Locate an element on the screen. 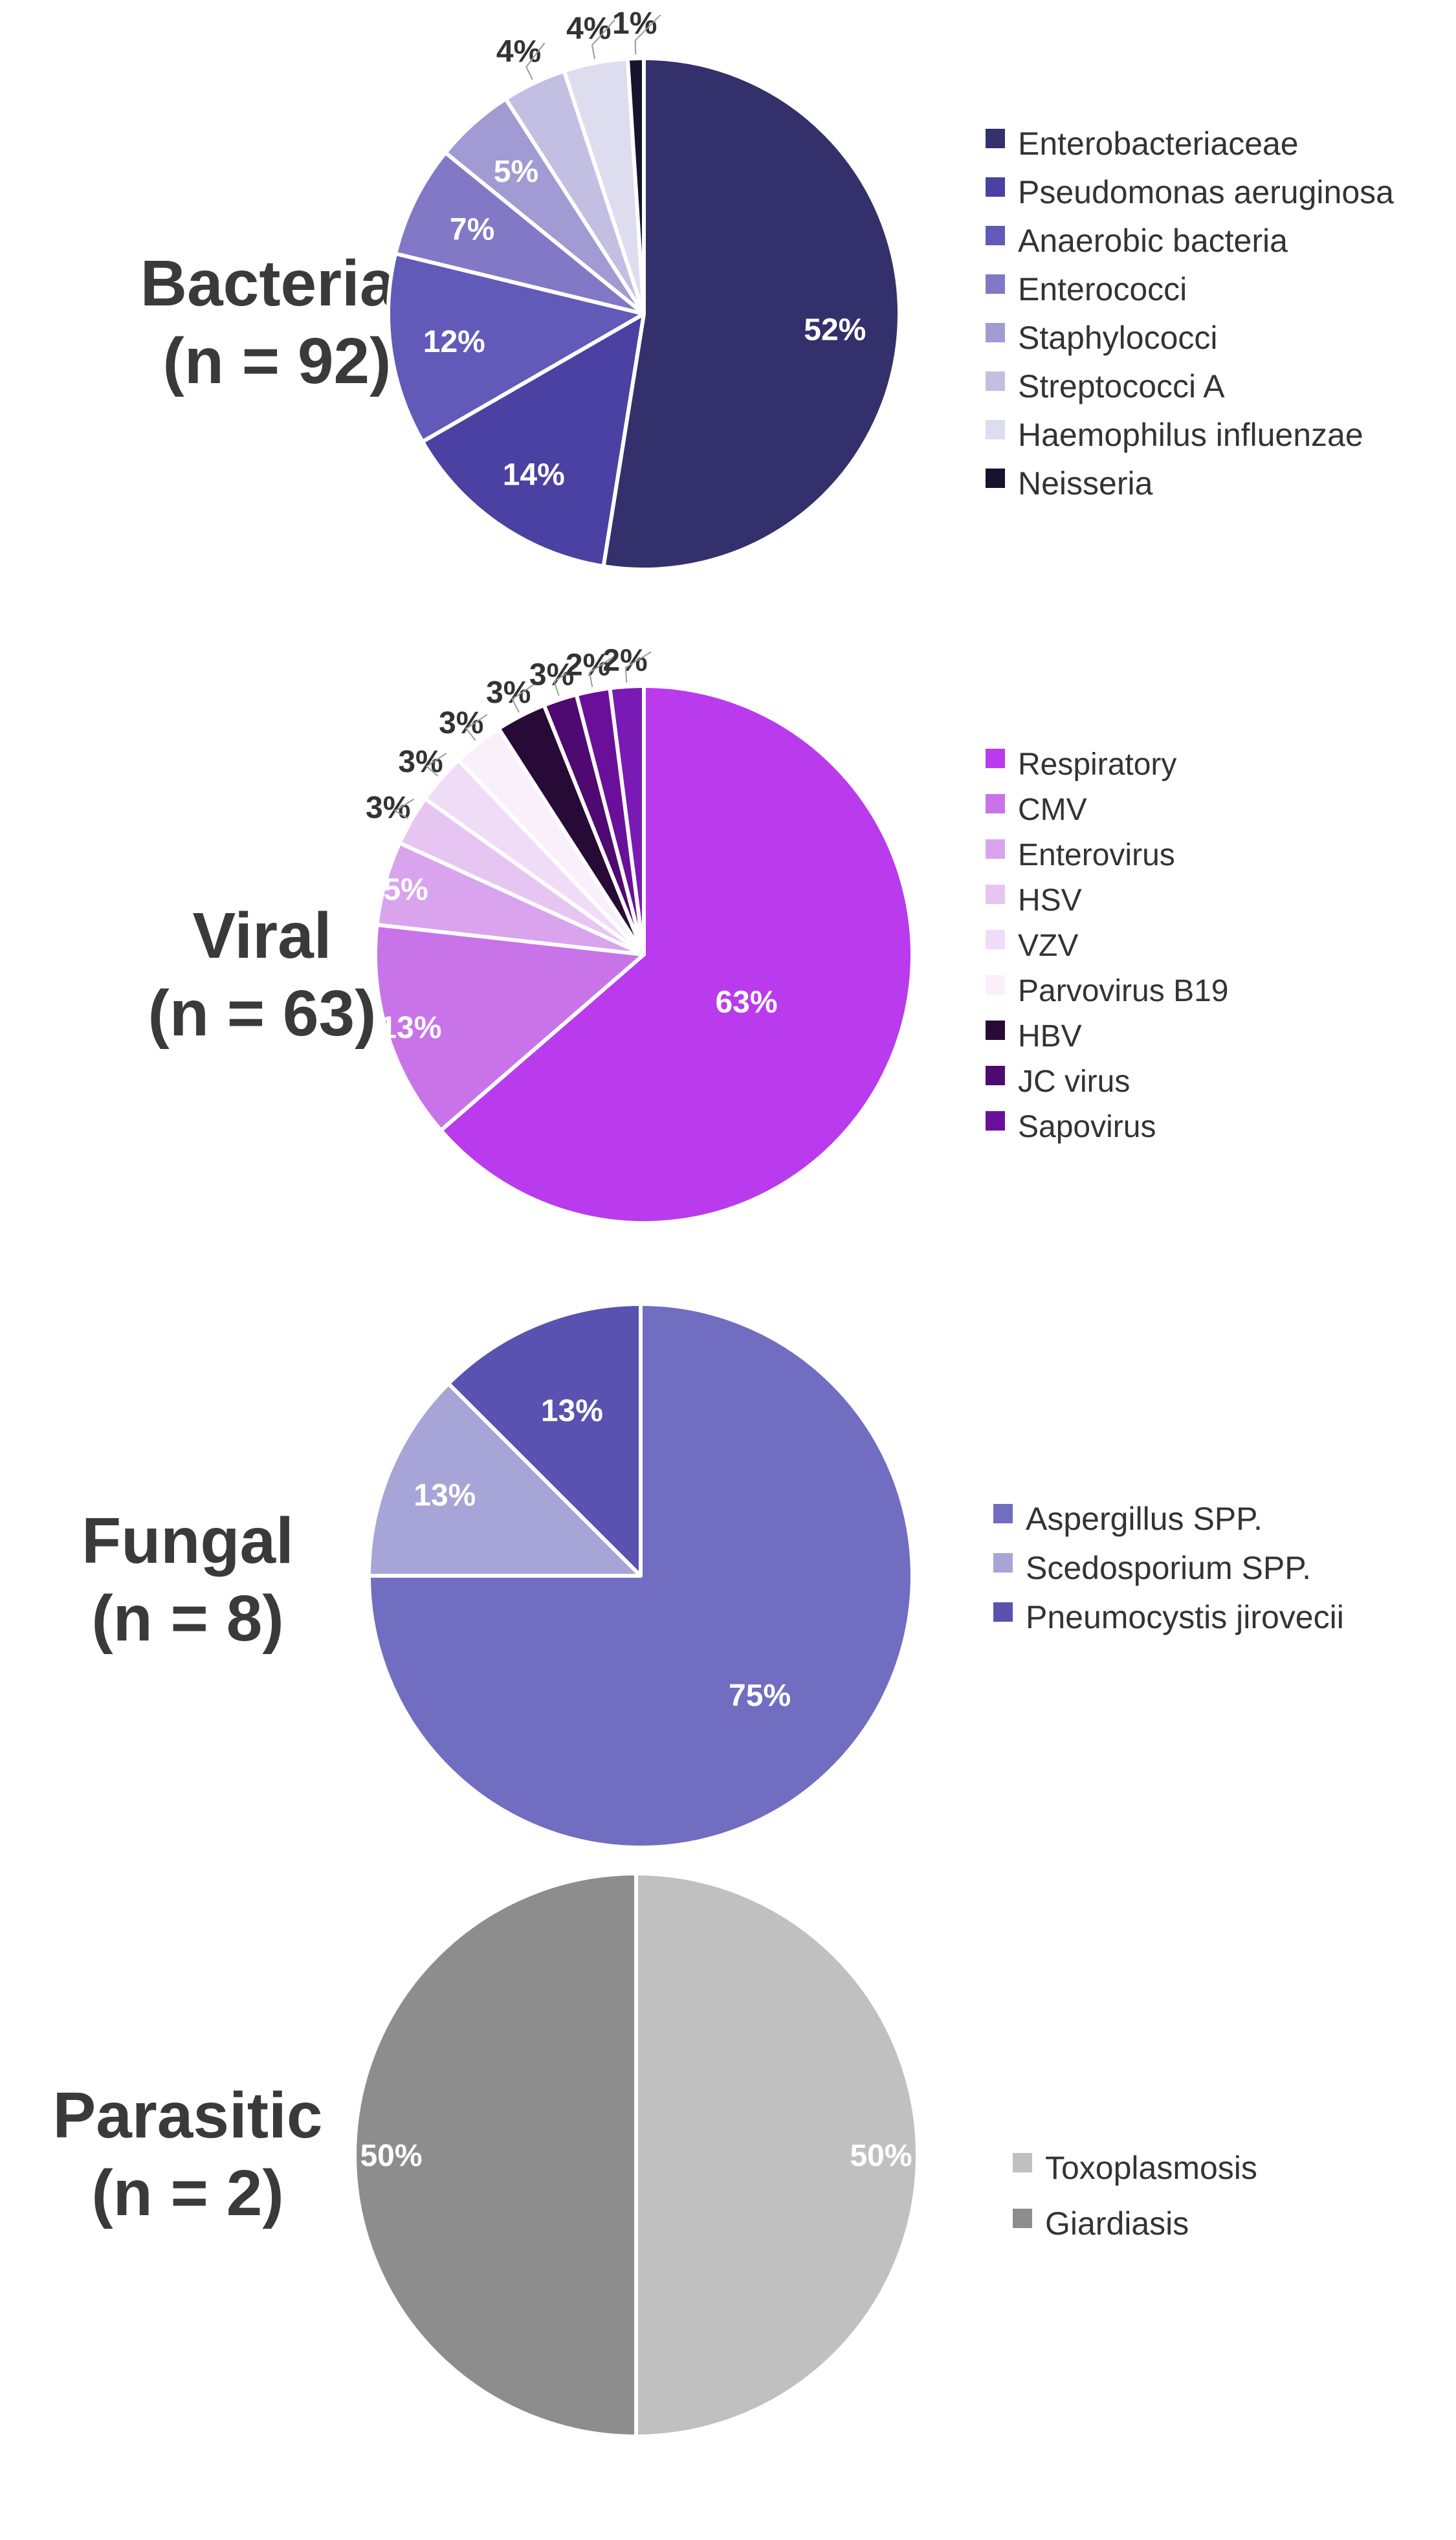 This screenshot has width=1456, height=2540. legend-label: Toxoplasmosis is located at coordinates (1151, 2168).